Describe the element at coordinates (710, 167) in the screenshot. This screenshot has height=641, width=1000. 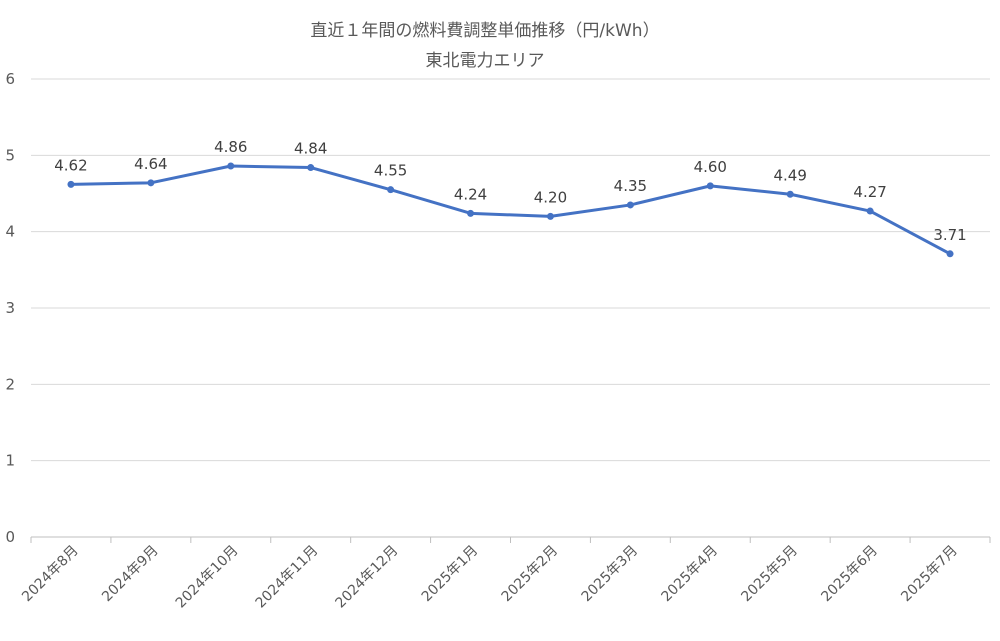
I see `data-label: 4.60` at that location.